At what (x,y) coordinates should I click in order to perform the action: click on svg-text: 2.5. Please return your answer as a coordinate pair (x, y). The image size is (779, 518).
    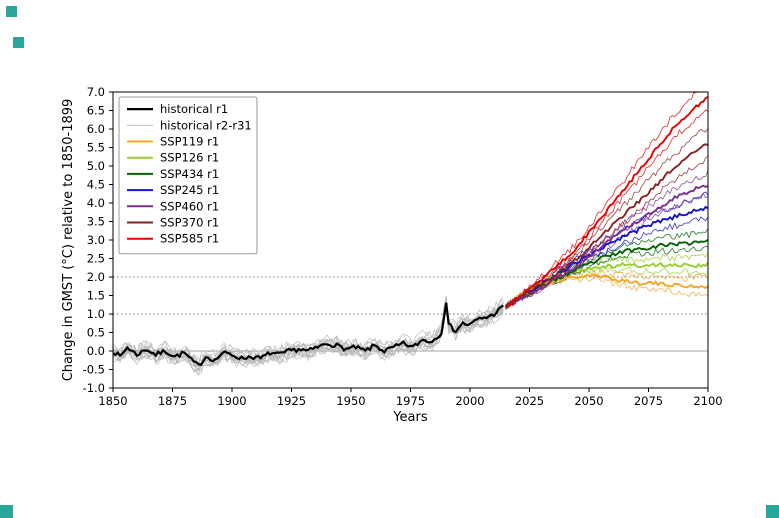
    Looking at the image, I should click on (96, 259).